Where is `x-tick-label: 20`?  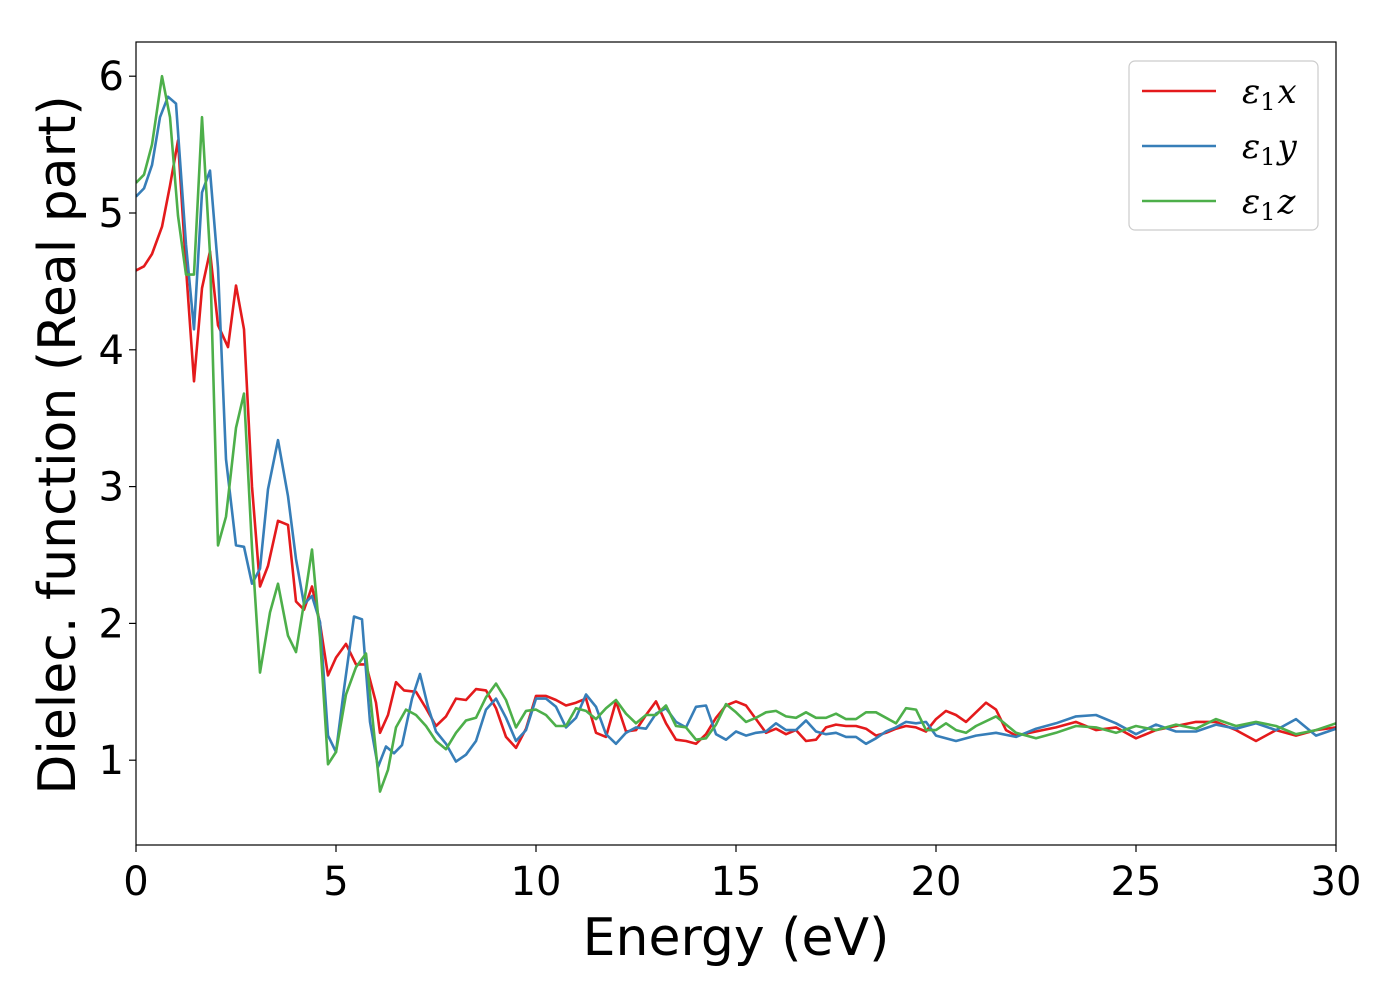 x-tick-label: 20 is located at coordinates (936, 882).